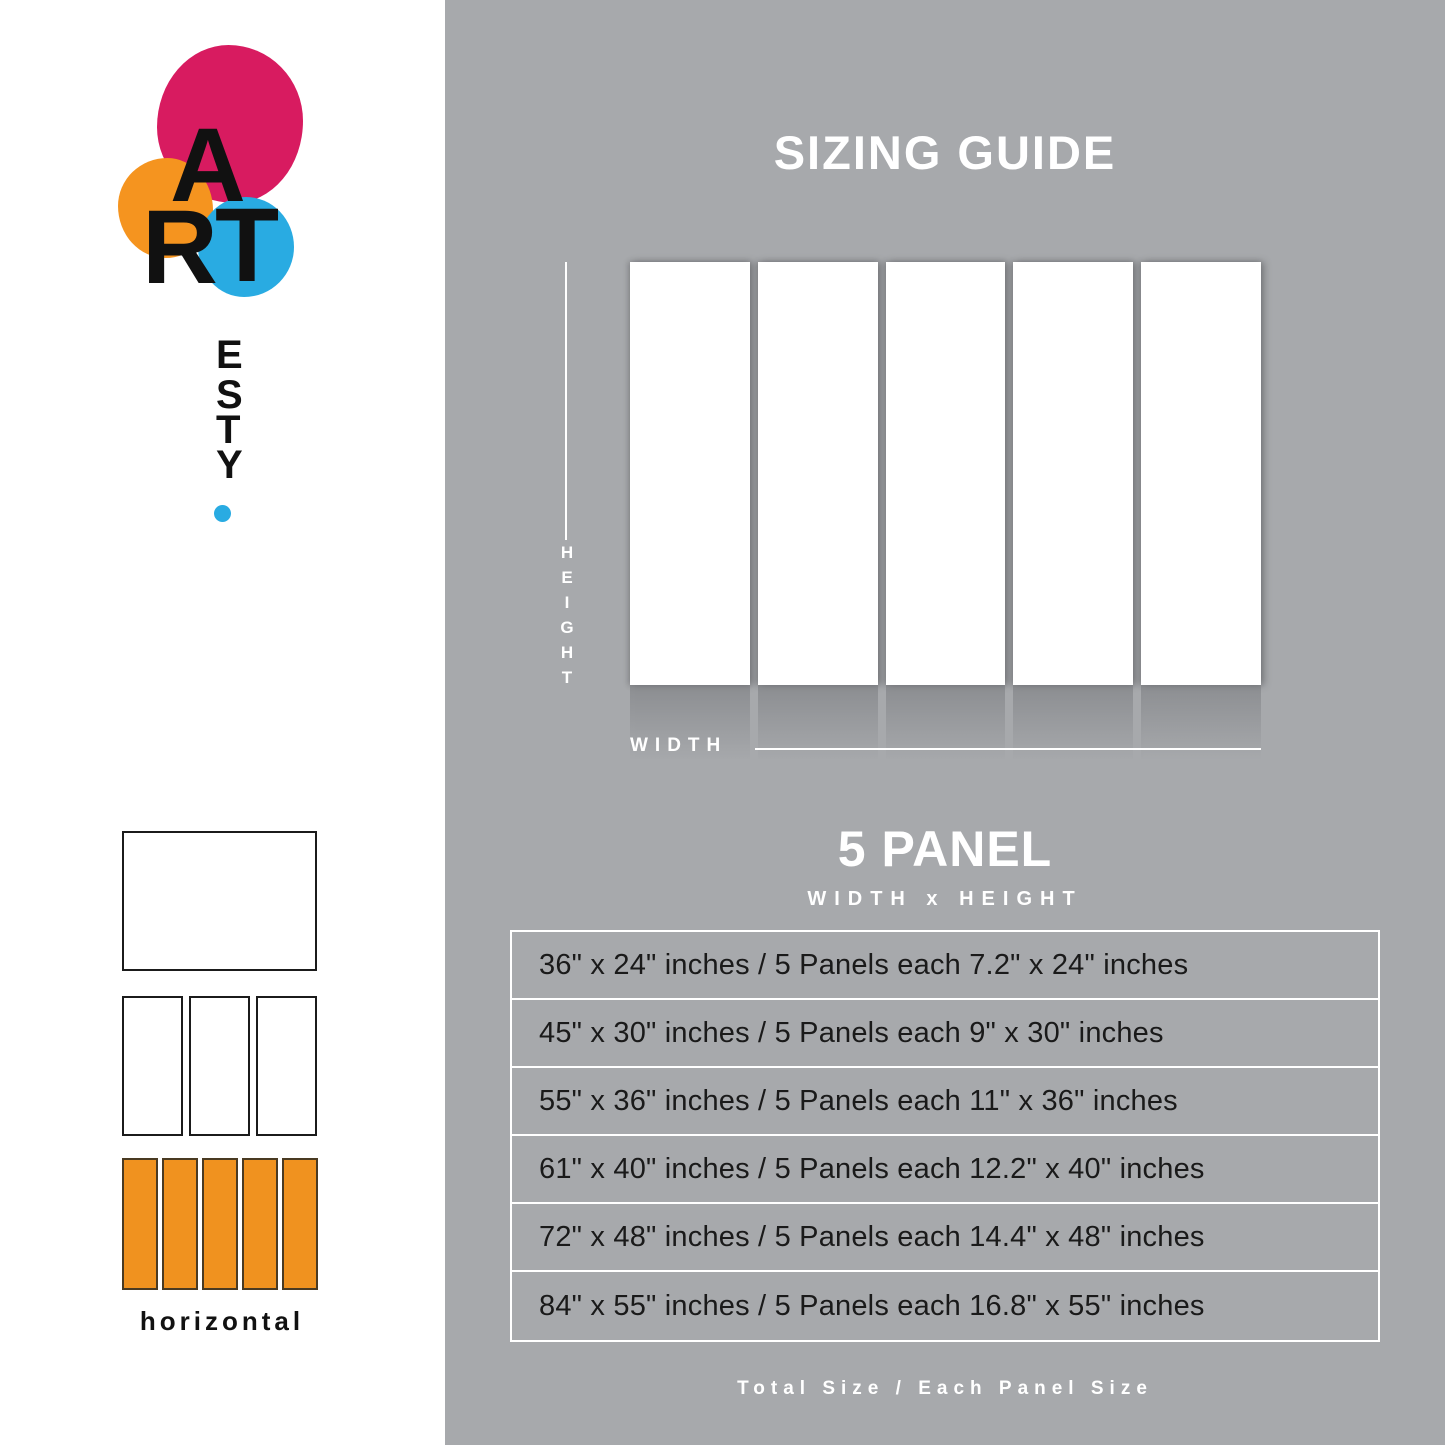 This screenshot has width=1445, height=1445. What do you see at coordinates (229, 465) in the screenshot?
I see `logo-letter-y: Y` at bounding box center [229, 465].